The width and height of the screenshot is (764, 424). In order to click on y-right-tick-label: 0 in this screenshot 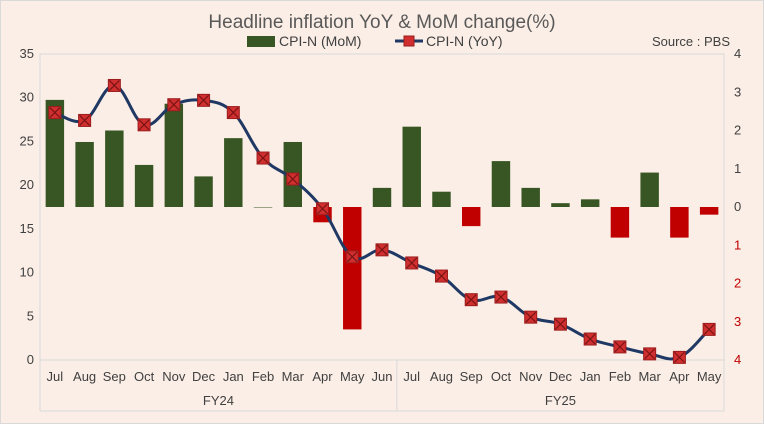, I will do `click(737, 206)`.